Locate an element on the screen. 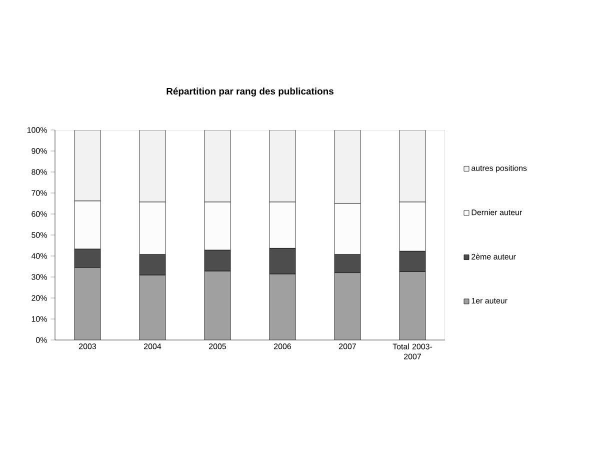  chart-title: Répartition par rang des publications is located at coordinates (250, 92).